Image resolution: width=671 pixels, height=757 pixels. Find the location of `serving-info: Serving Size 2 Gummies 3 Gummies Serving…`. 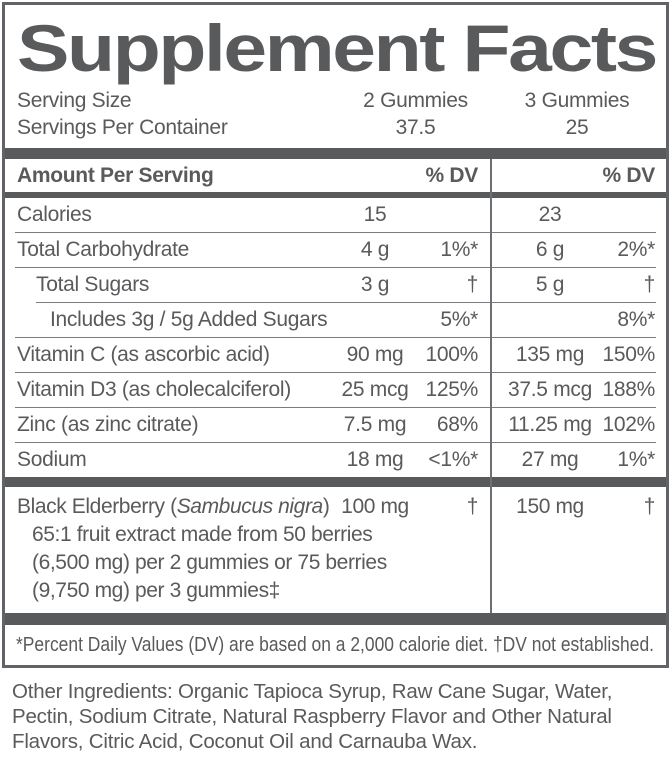

serving-info: Serving Size 2 Gummies 3 Gummies Serving… is located at coordinates (335, 114).